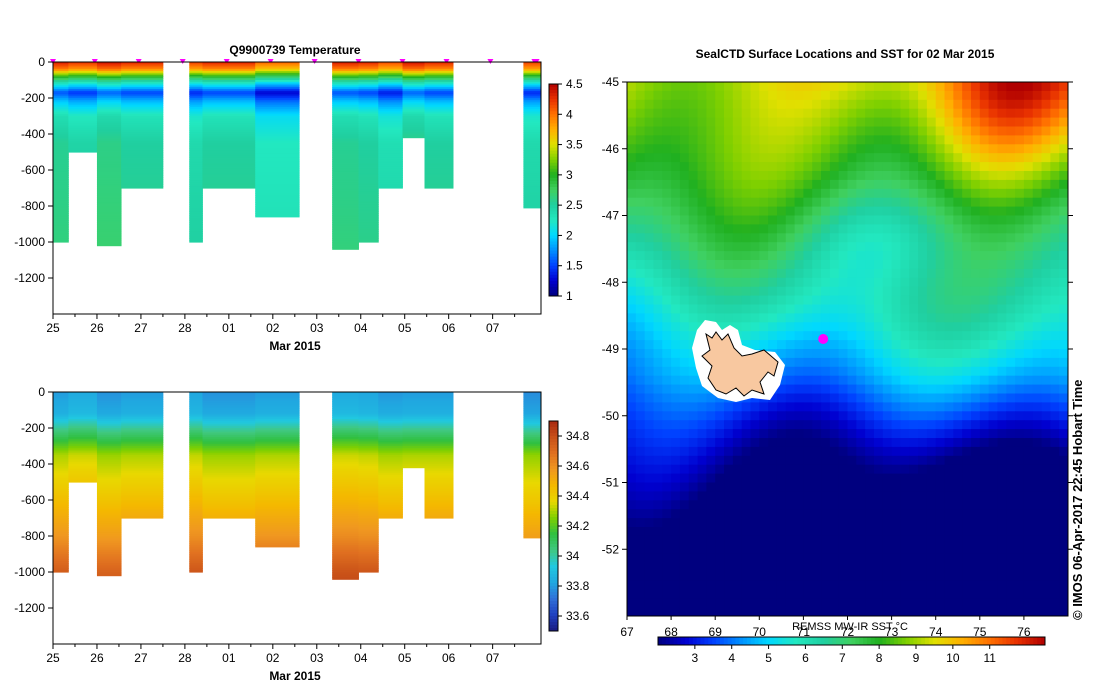 This screenshot has width=1099, height=700. Describe the element at coordinates (97, 658) in the screenshot. I see `x-tick-label: 26` at that location.